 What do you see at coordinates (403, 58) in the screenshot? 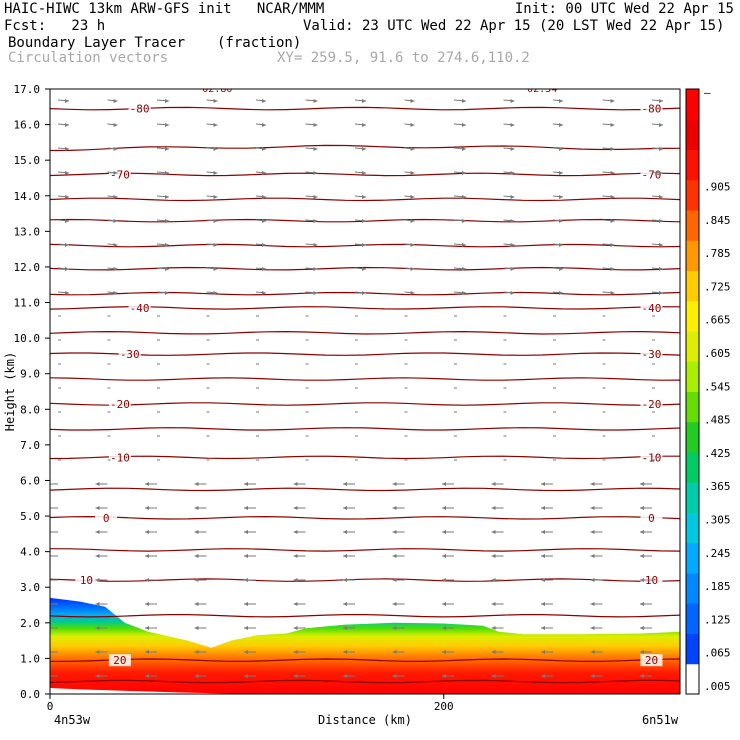
I see `cross-section-endpoints: XY= 259.5, 91.6 to 274.6,110.2` at bounding box center [403, 58].